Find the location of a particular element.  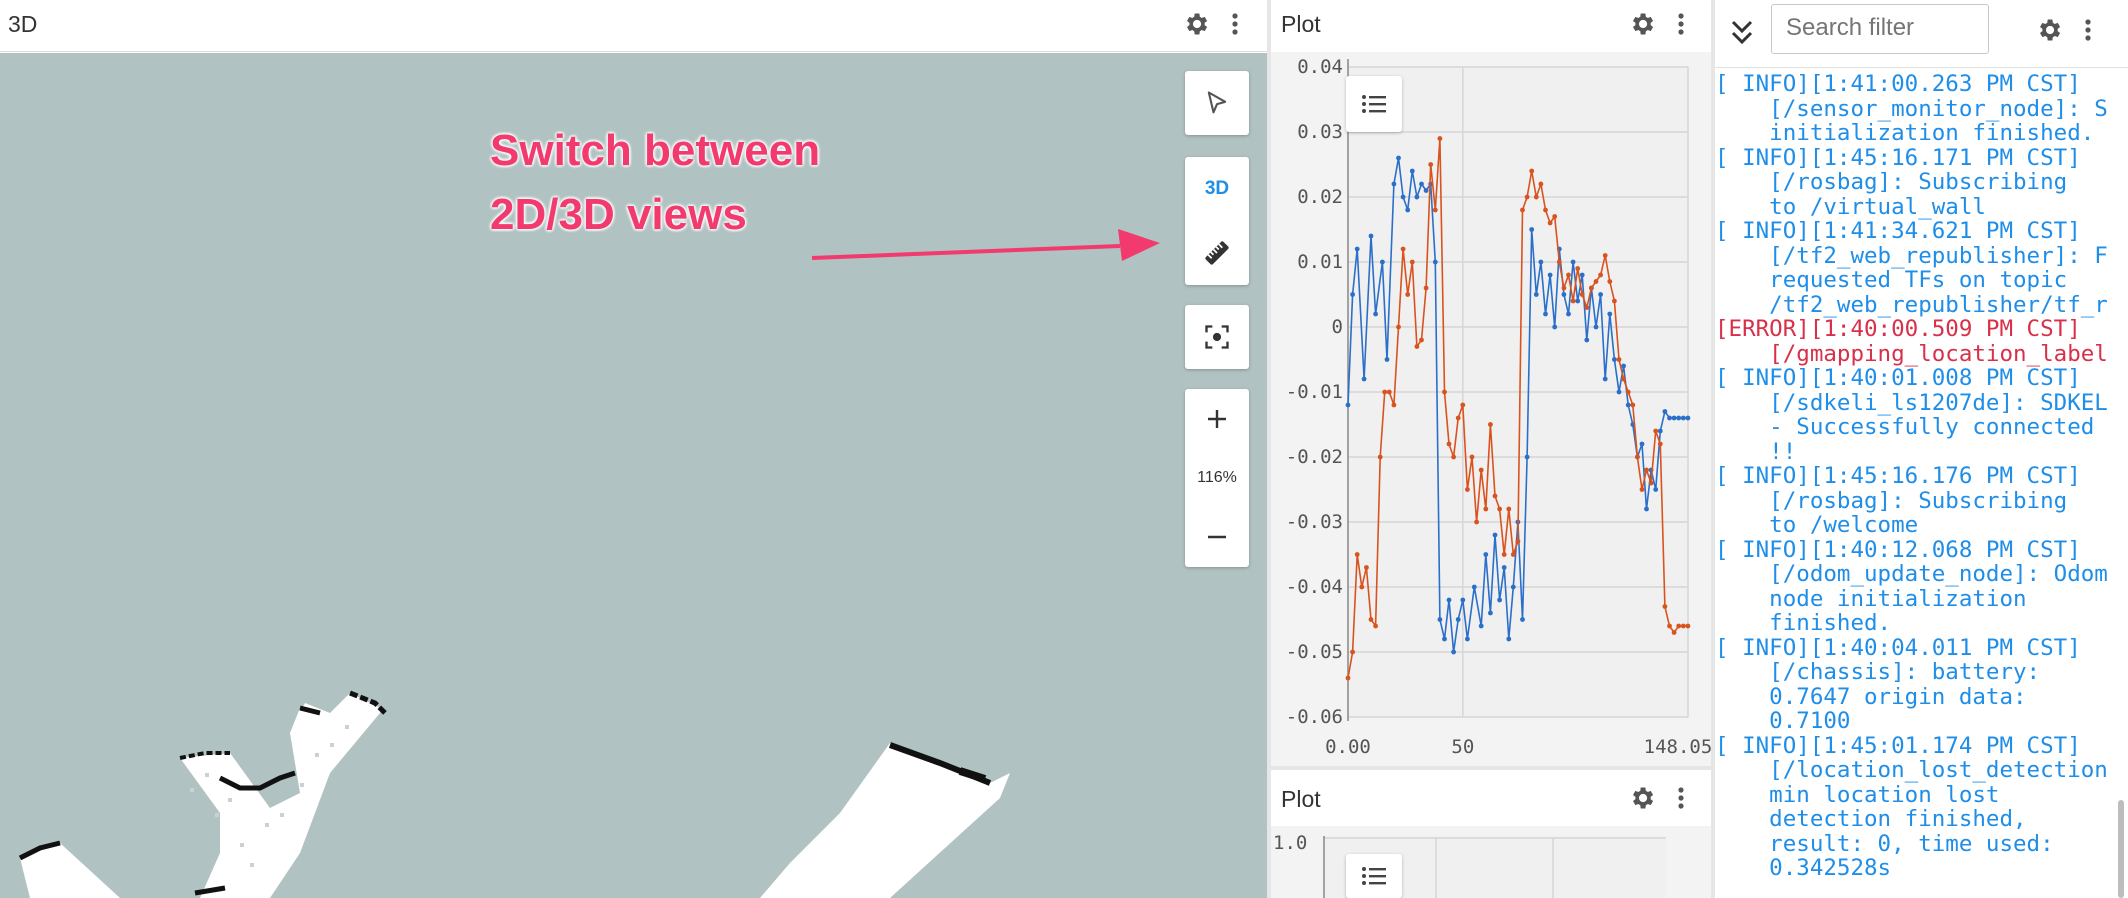

panel-divider-right is located at coordinates (1713, 449).